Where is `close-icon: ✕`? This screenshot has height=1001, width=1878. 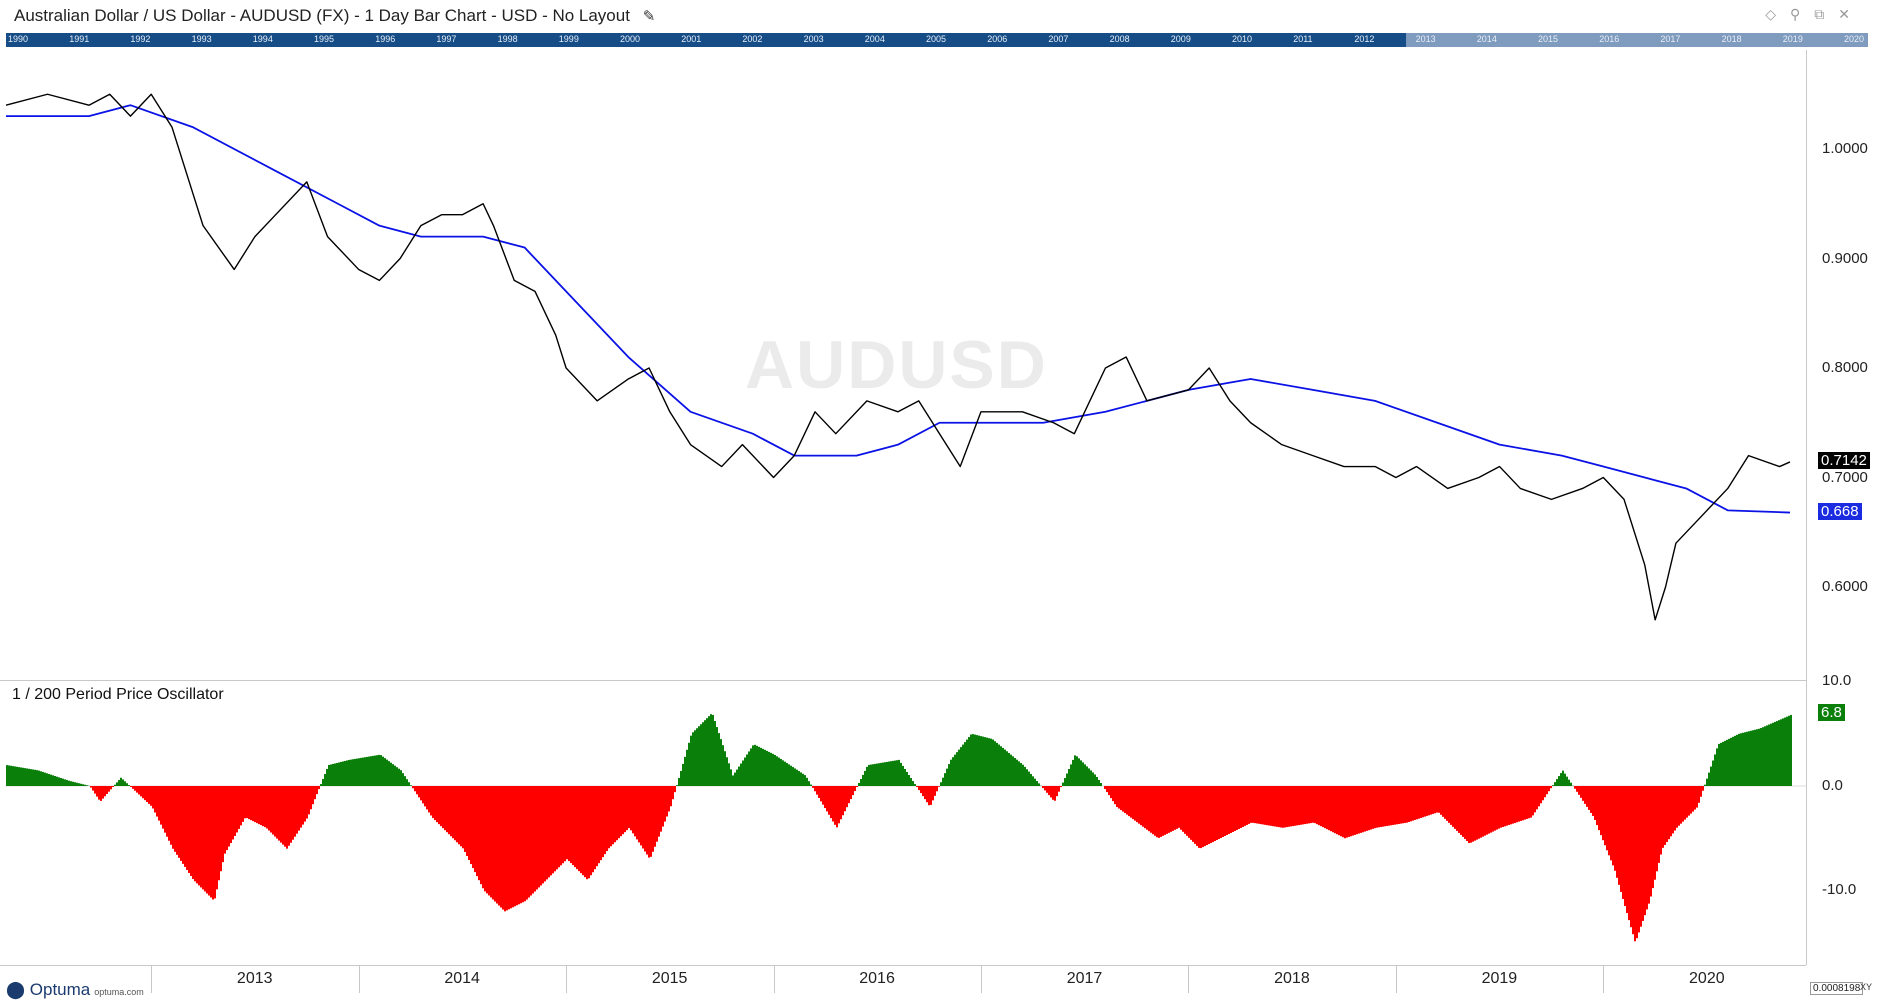 close-icon: ✕ is located at coordinates (1851, 14).